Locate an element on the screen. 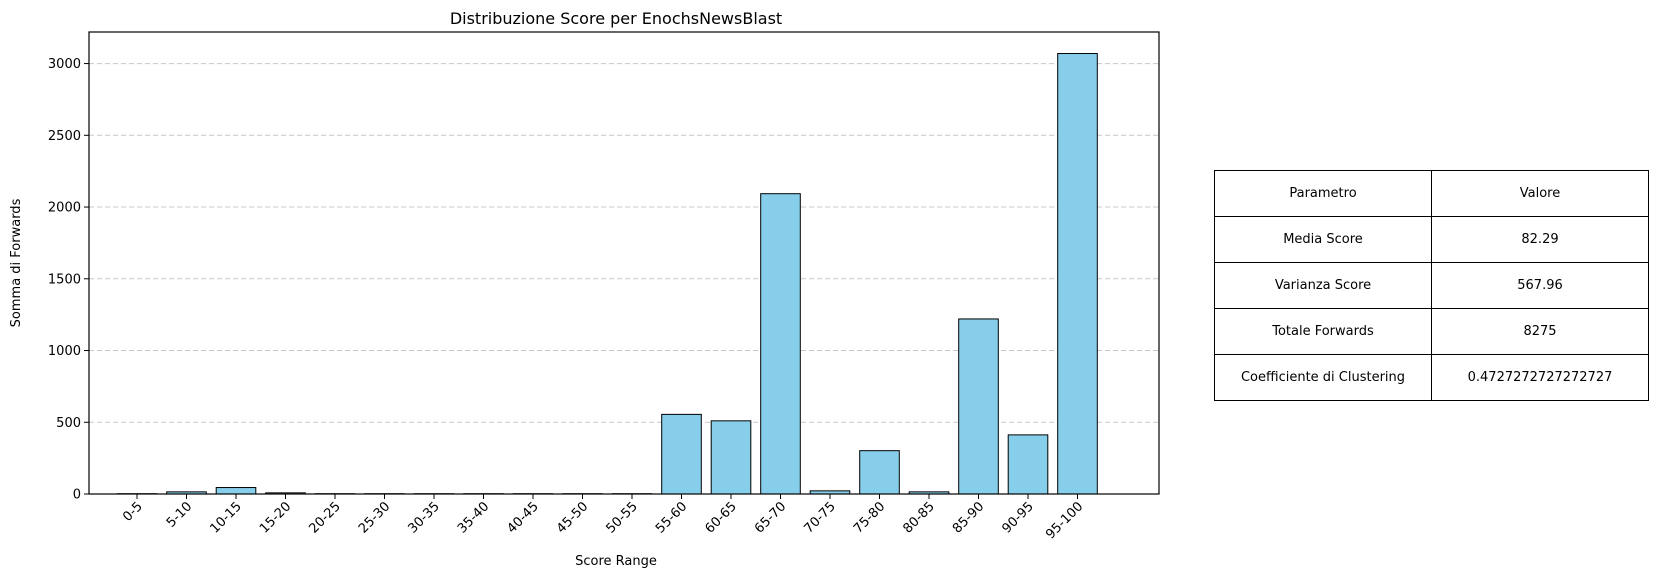  table-row: Totale Forwards 8275 is located at coordinates (1431, 331).